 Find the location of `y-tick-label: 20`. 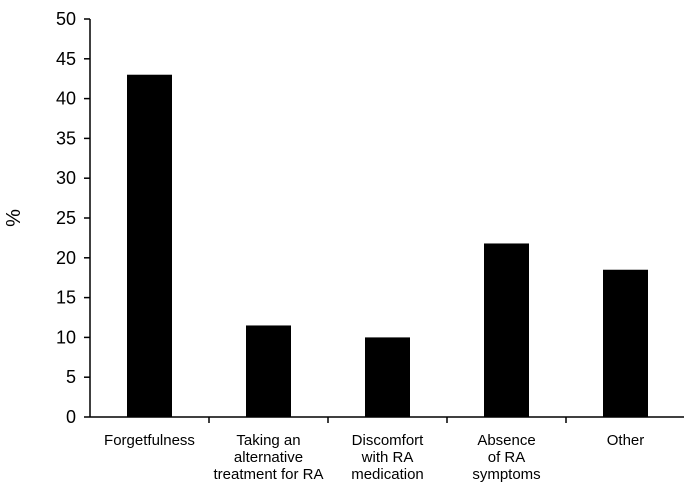

y-tick-label: 20 is located at coordinates (66, 258).